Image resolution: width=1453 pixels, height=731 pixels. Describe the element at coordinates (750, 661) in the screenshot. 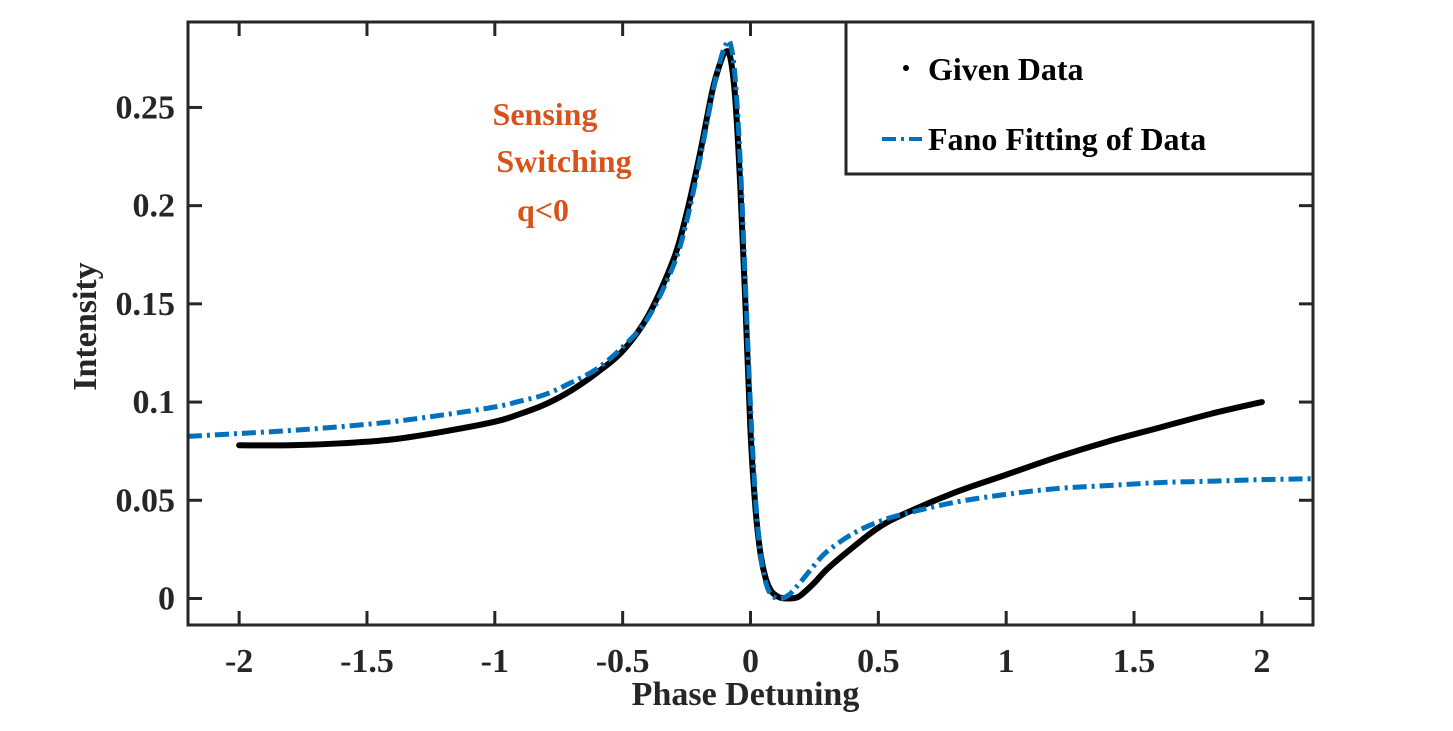

I see `x-tick-label: 0` at that location.